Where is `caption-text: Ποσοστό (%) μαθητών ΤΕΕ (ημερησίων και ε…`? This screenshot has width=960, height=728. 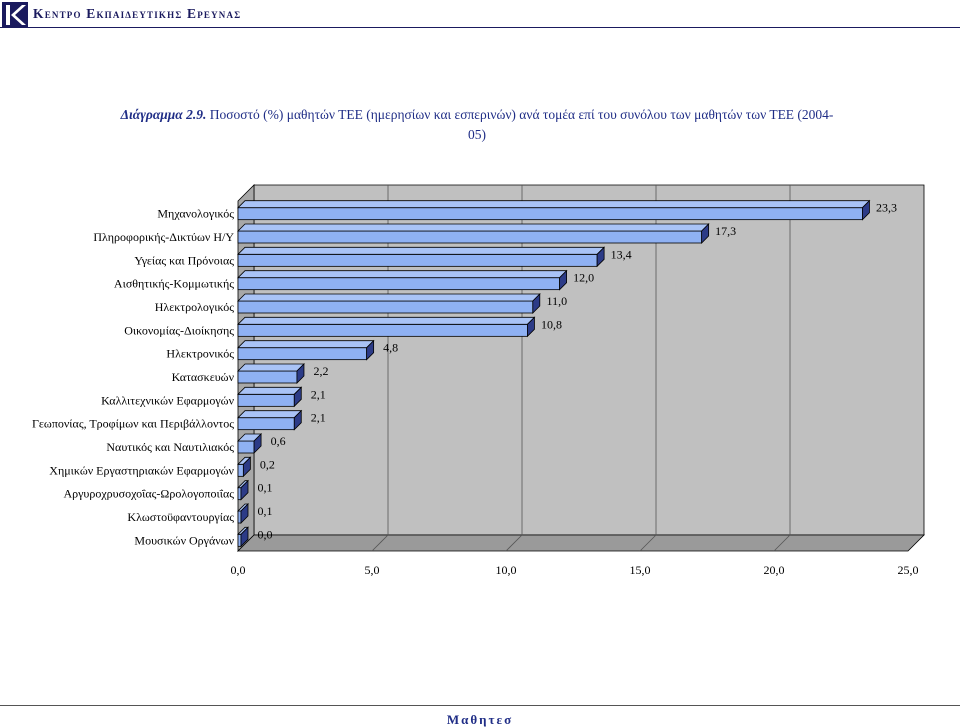 caption-text: Ποσοστό (%) μαθητών ΤΕΕ (ημερησίων και ε… is located at coordinates (521, 124).